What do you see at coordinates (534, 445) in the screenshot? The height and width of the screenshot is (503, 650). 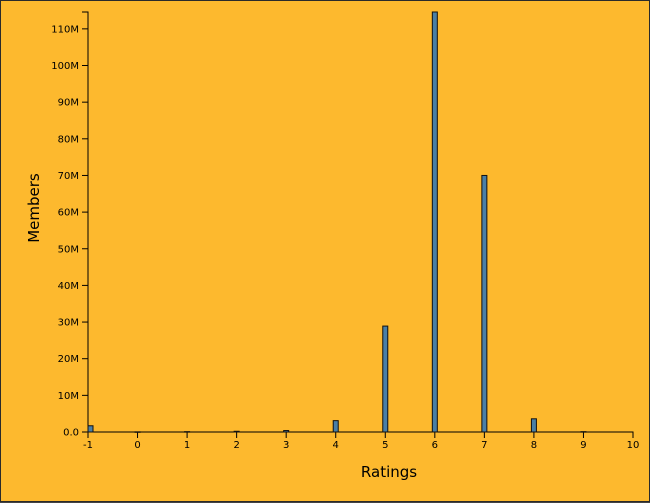 I see `x-tick-label: 8` at bounding box center [534, 445].